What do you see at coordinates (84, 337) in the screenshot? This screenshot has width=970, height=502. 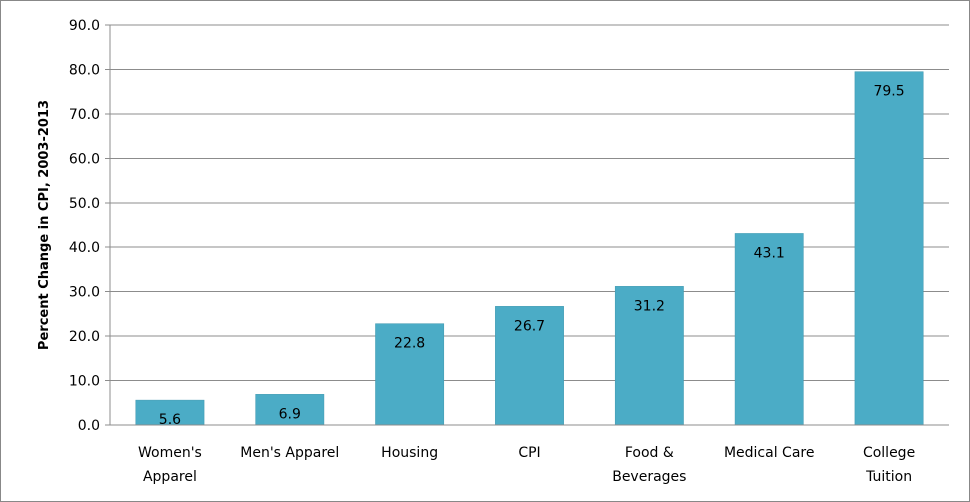 I see `y-tick-label: 20.0` at bounding box center [84, 337].